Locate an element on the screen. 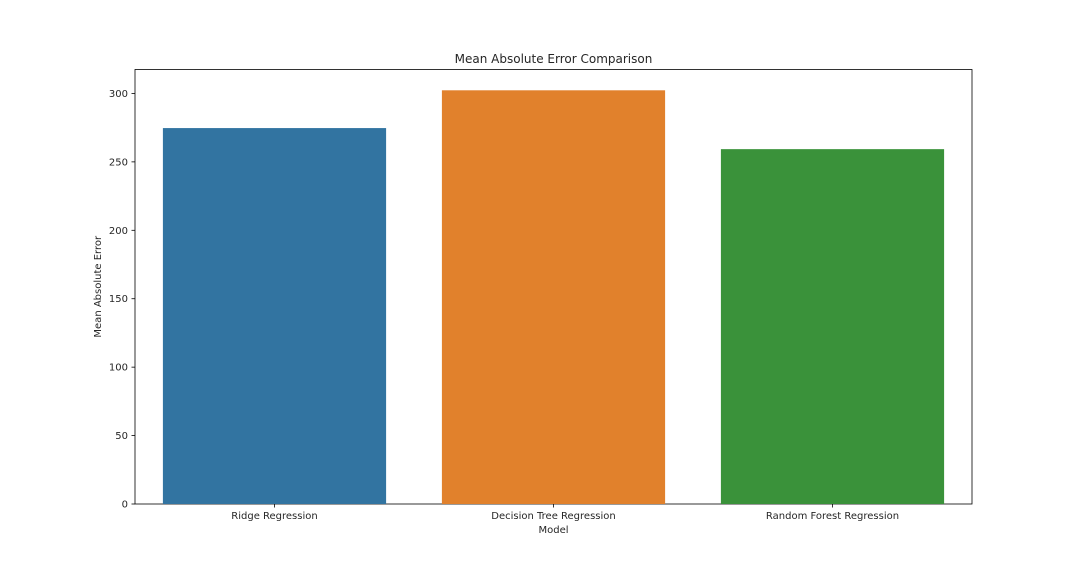 The image size is (1080, 576). y-tick-label: 50 is located at coordinates (121, 436).